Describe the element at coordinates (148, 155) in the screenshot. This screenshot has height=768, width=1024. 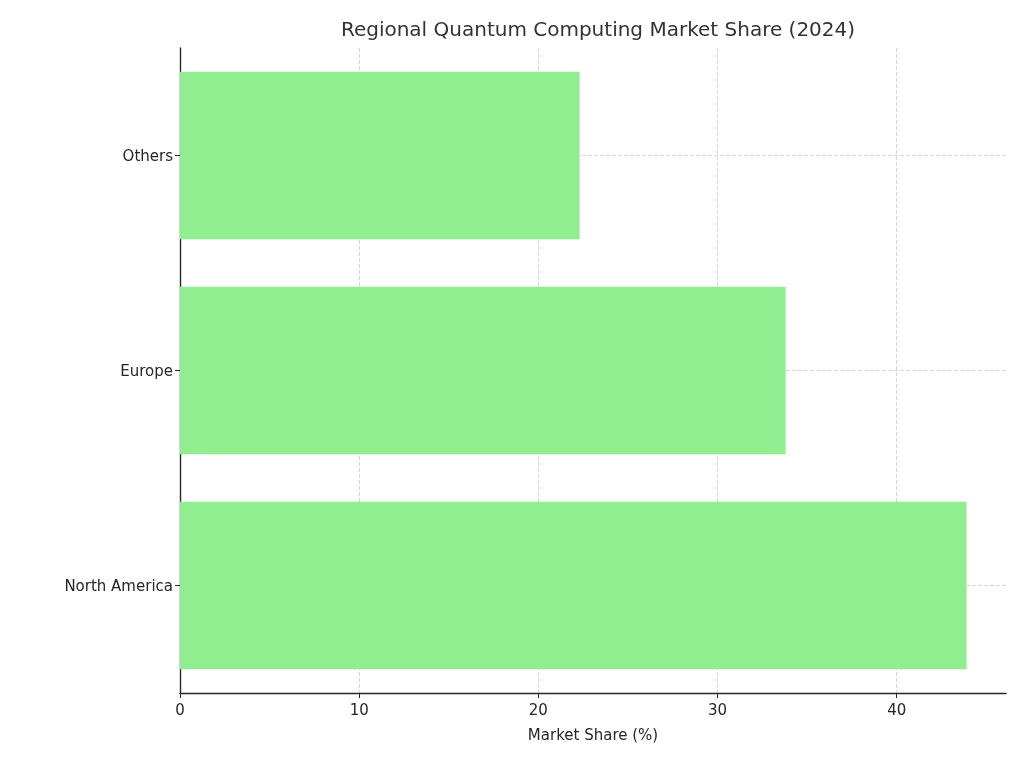
I see `y-tick-label: Others` at that location.